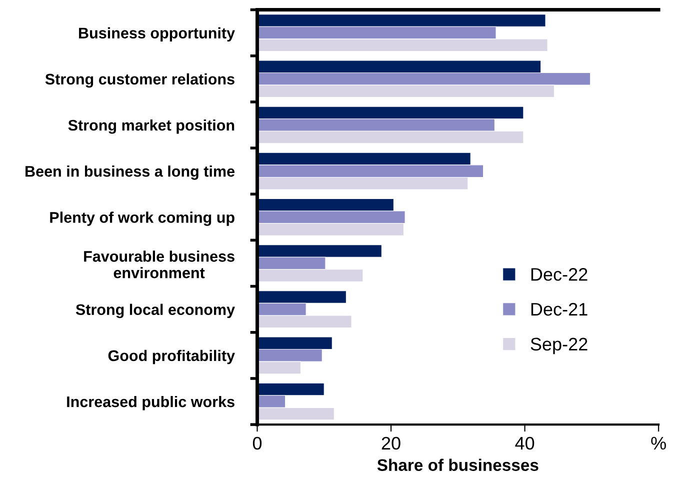 The image size is (686, 488). I want to click on y-tick-label: Strong customer relations, so click(139, 80).